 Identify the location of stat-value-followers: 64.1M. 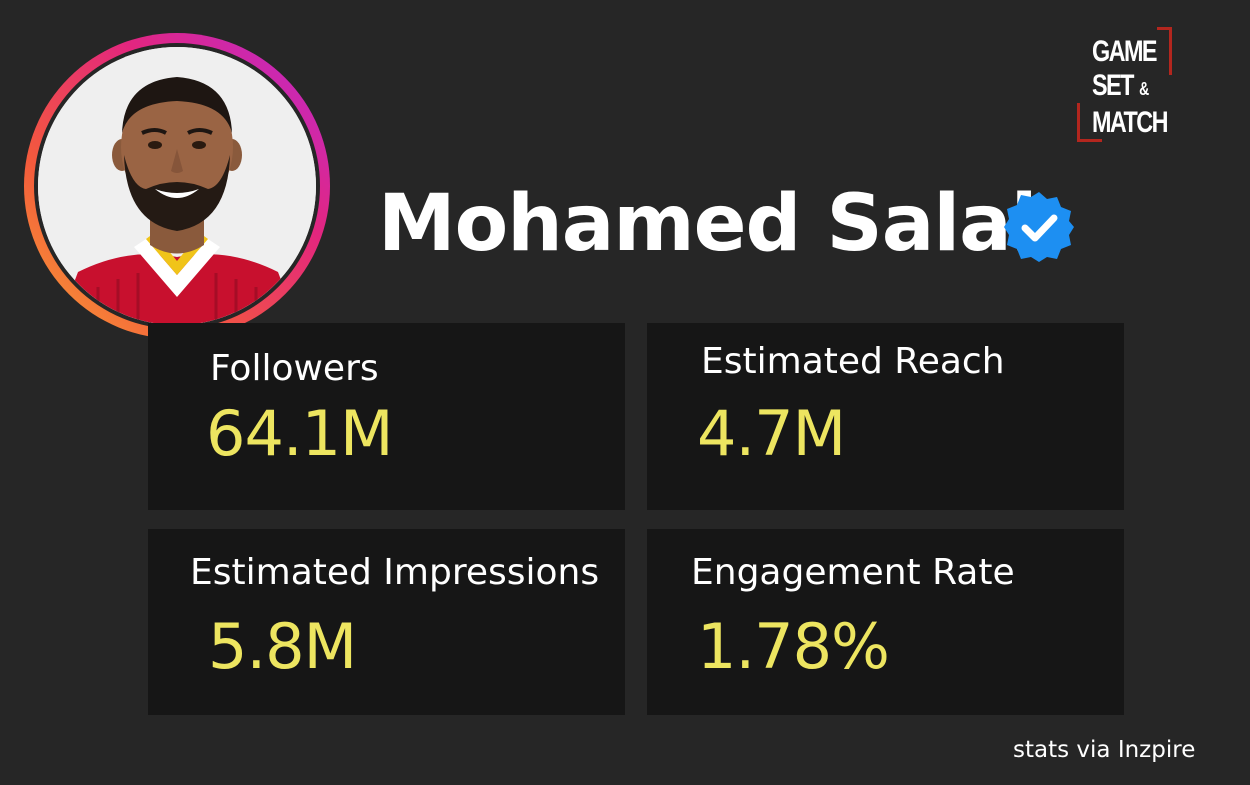
(300, 433).